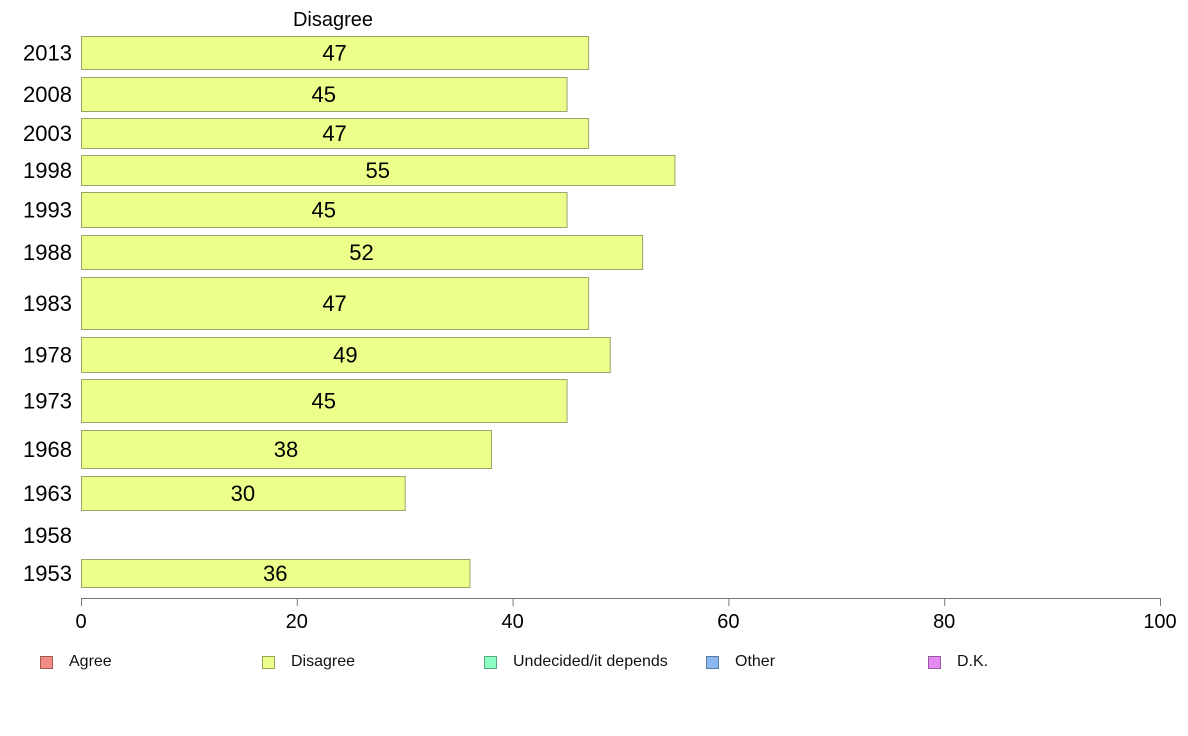  Describe the element at coordinates (1159, 622) in the screenshot. I see `x-tick-label: 100` at that location.